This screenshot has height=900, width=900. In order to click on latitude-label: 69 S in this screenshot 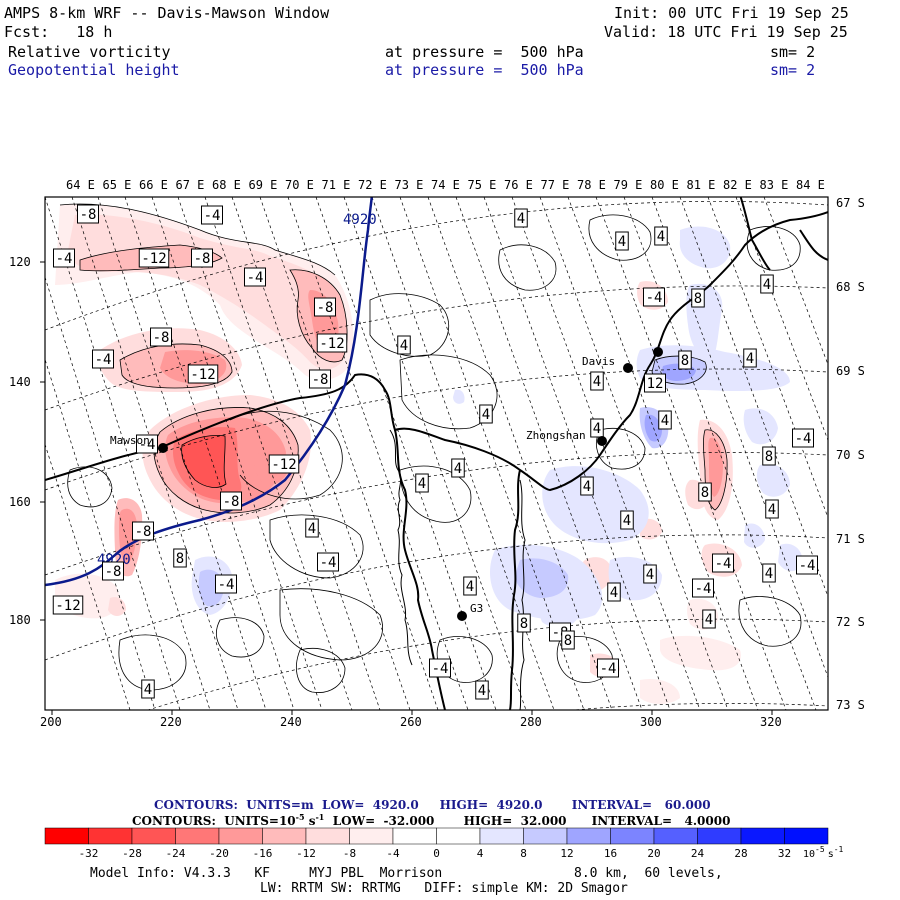, I will do `click(850, 371)`.